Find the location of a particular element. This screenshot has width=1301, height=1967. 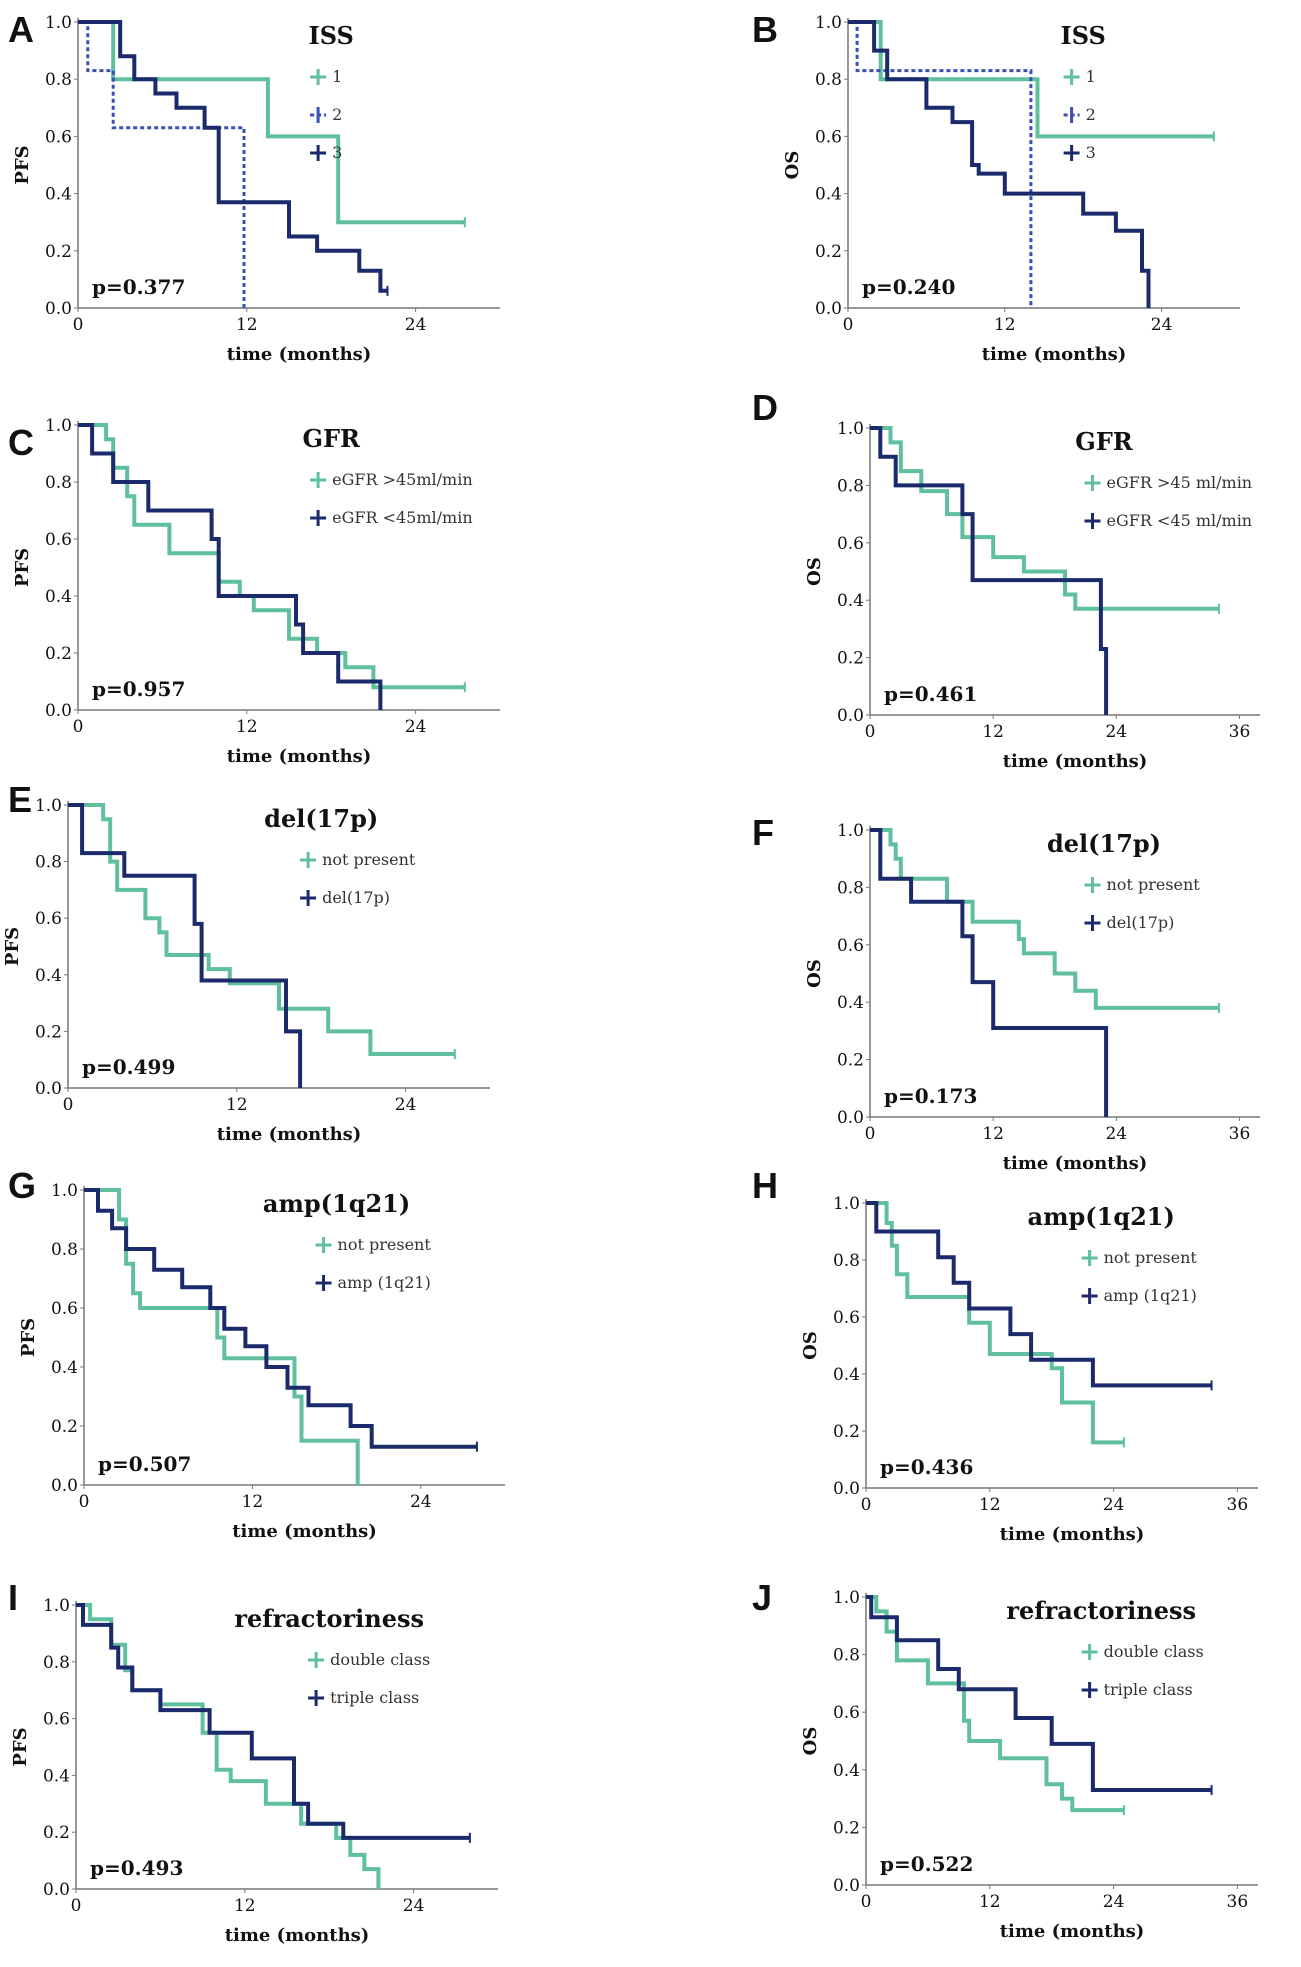

legend-entry: not present is located at coordinates (373, 1244).